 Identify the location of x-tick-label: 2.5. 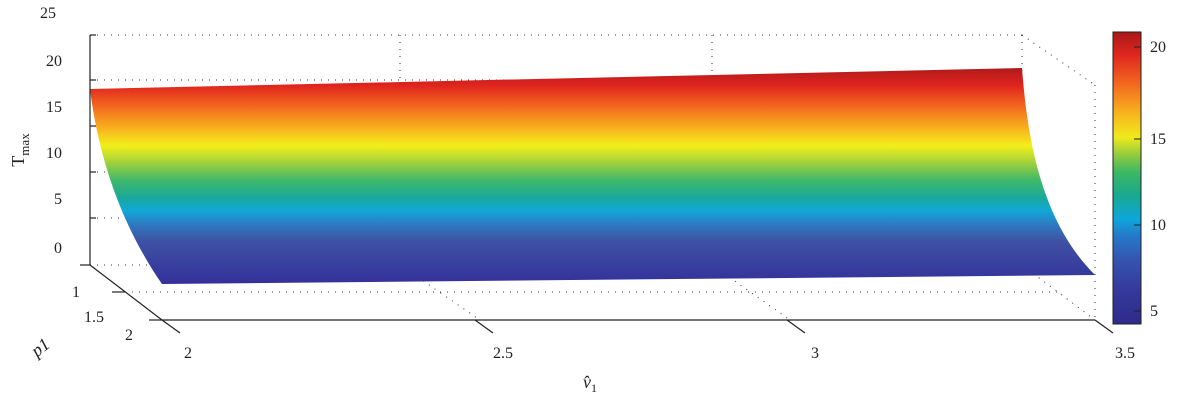
(503, 353).